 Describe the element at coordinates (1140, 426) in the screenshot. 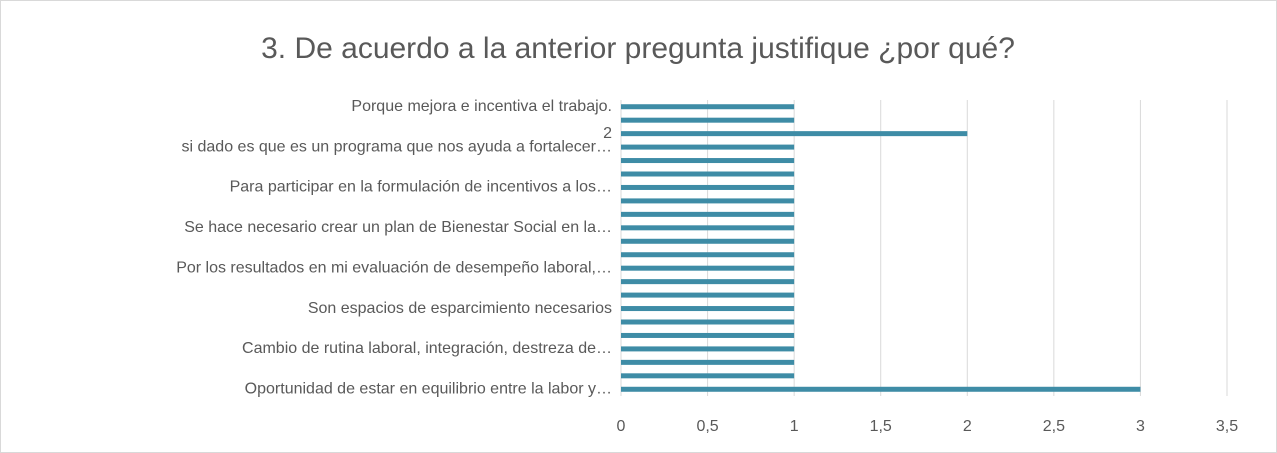

I see `x-tick-label: 3` at that location.